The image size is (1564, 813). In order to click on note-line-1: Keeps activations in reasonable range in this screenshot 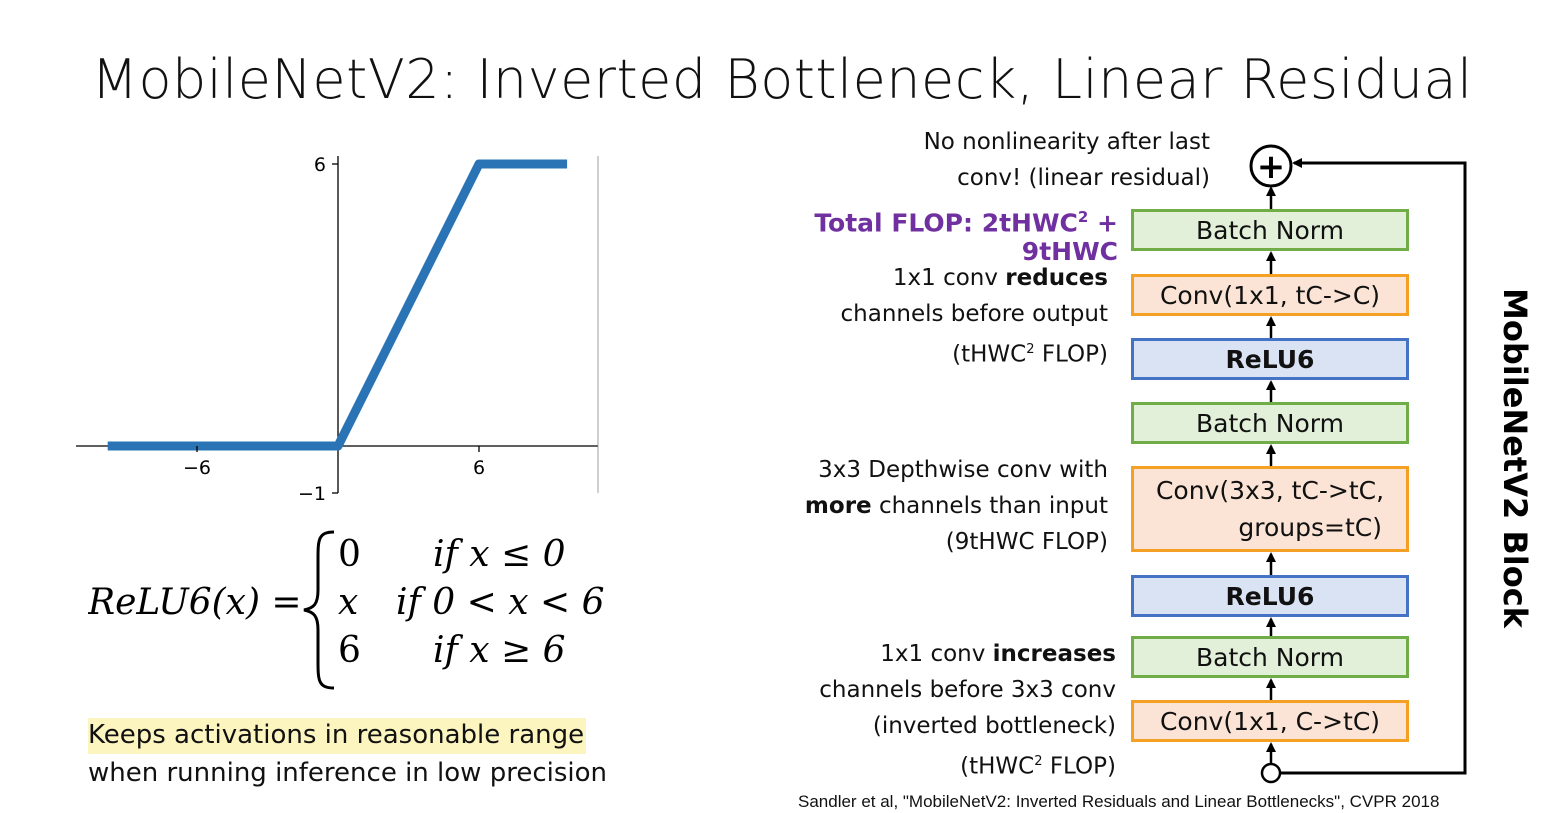, I will do `click(337, 736)`.